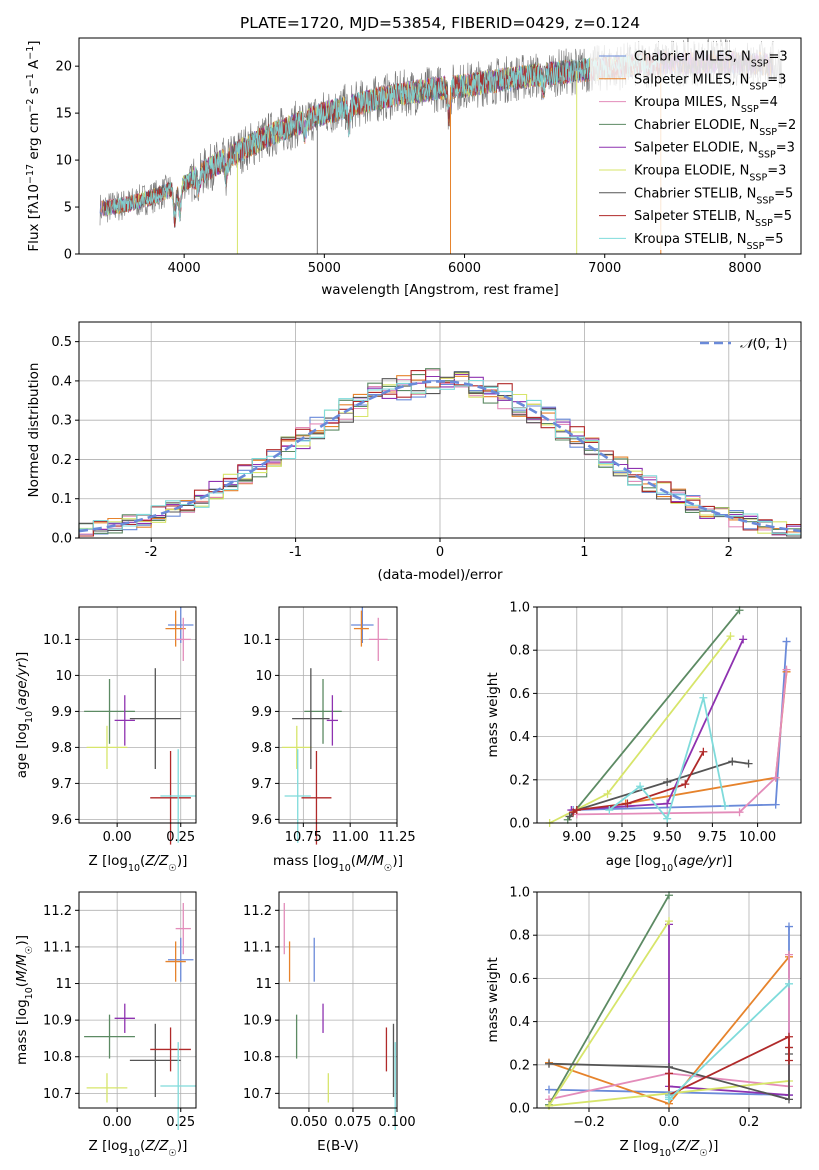  What do you see at coordinates (710, 82) in the screenshot?
I see `legend-label: Salpeter MILES, NSSP=3` at bounding box center [710, 82].